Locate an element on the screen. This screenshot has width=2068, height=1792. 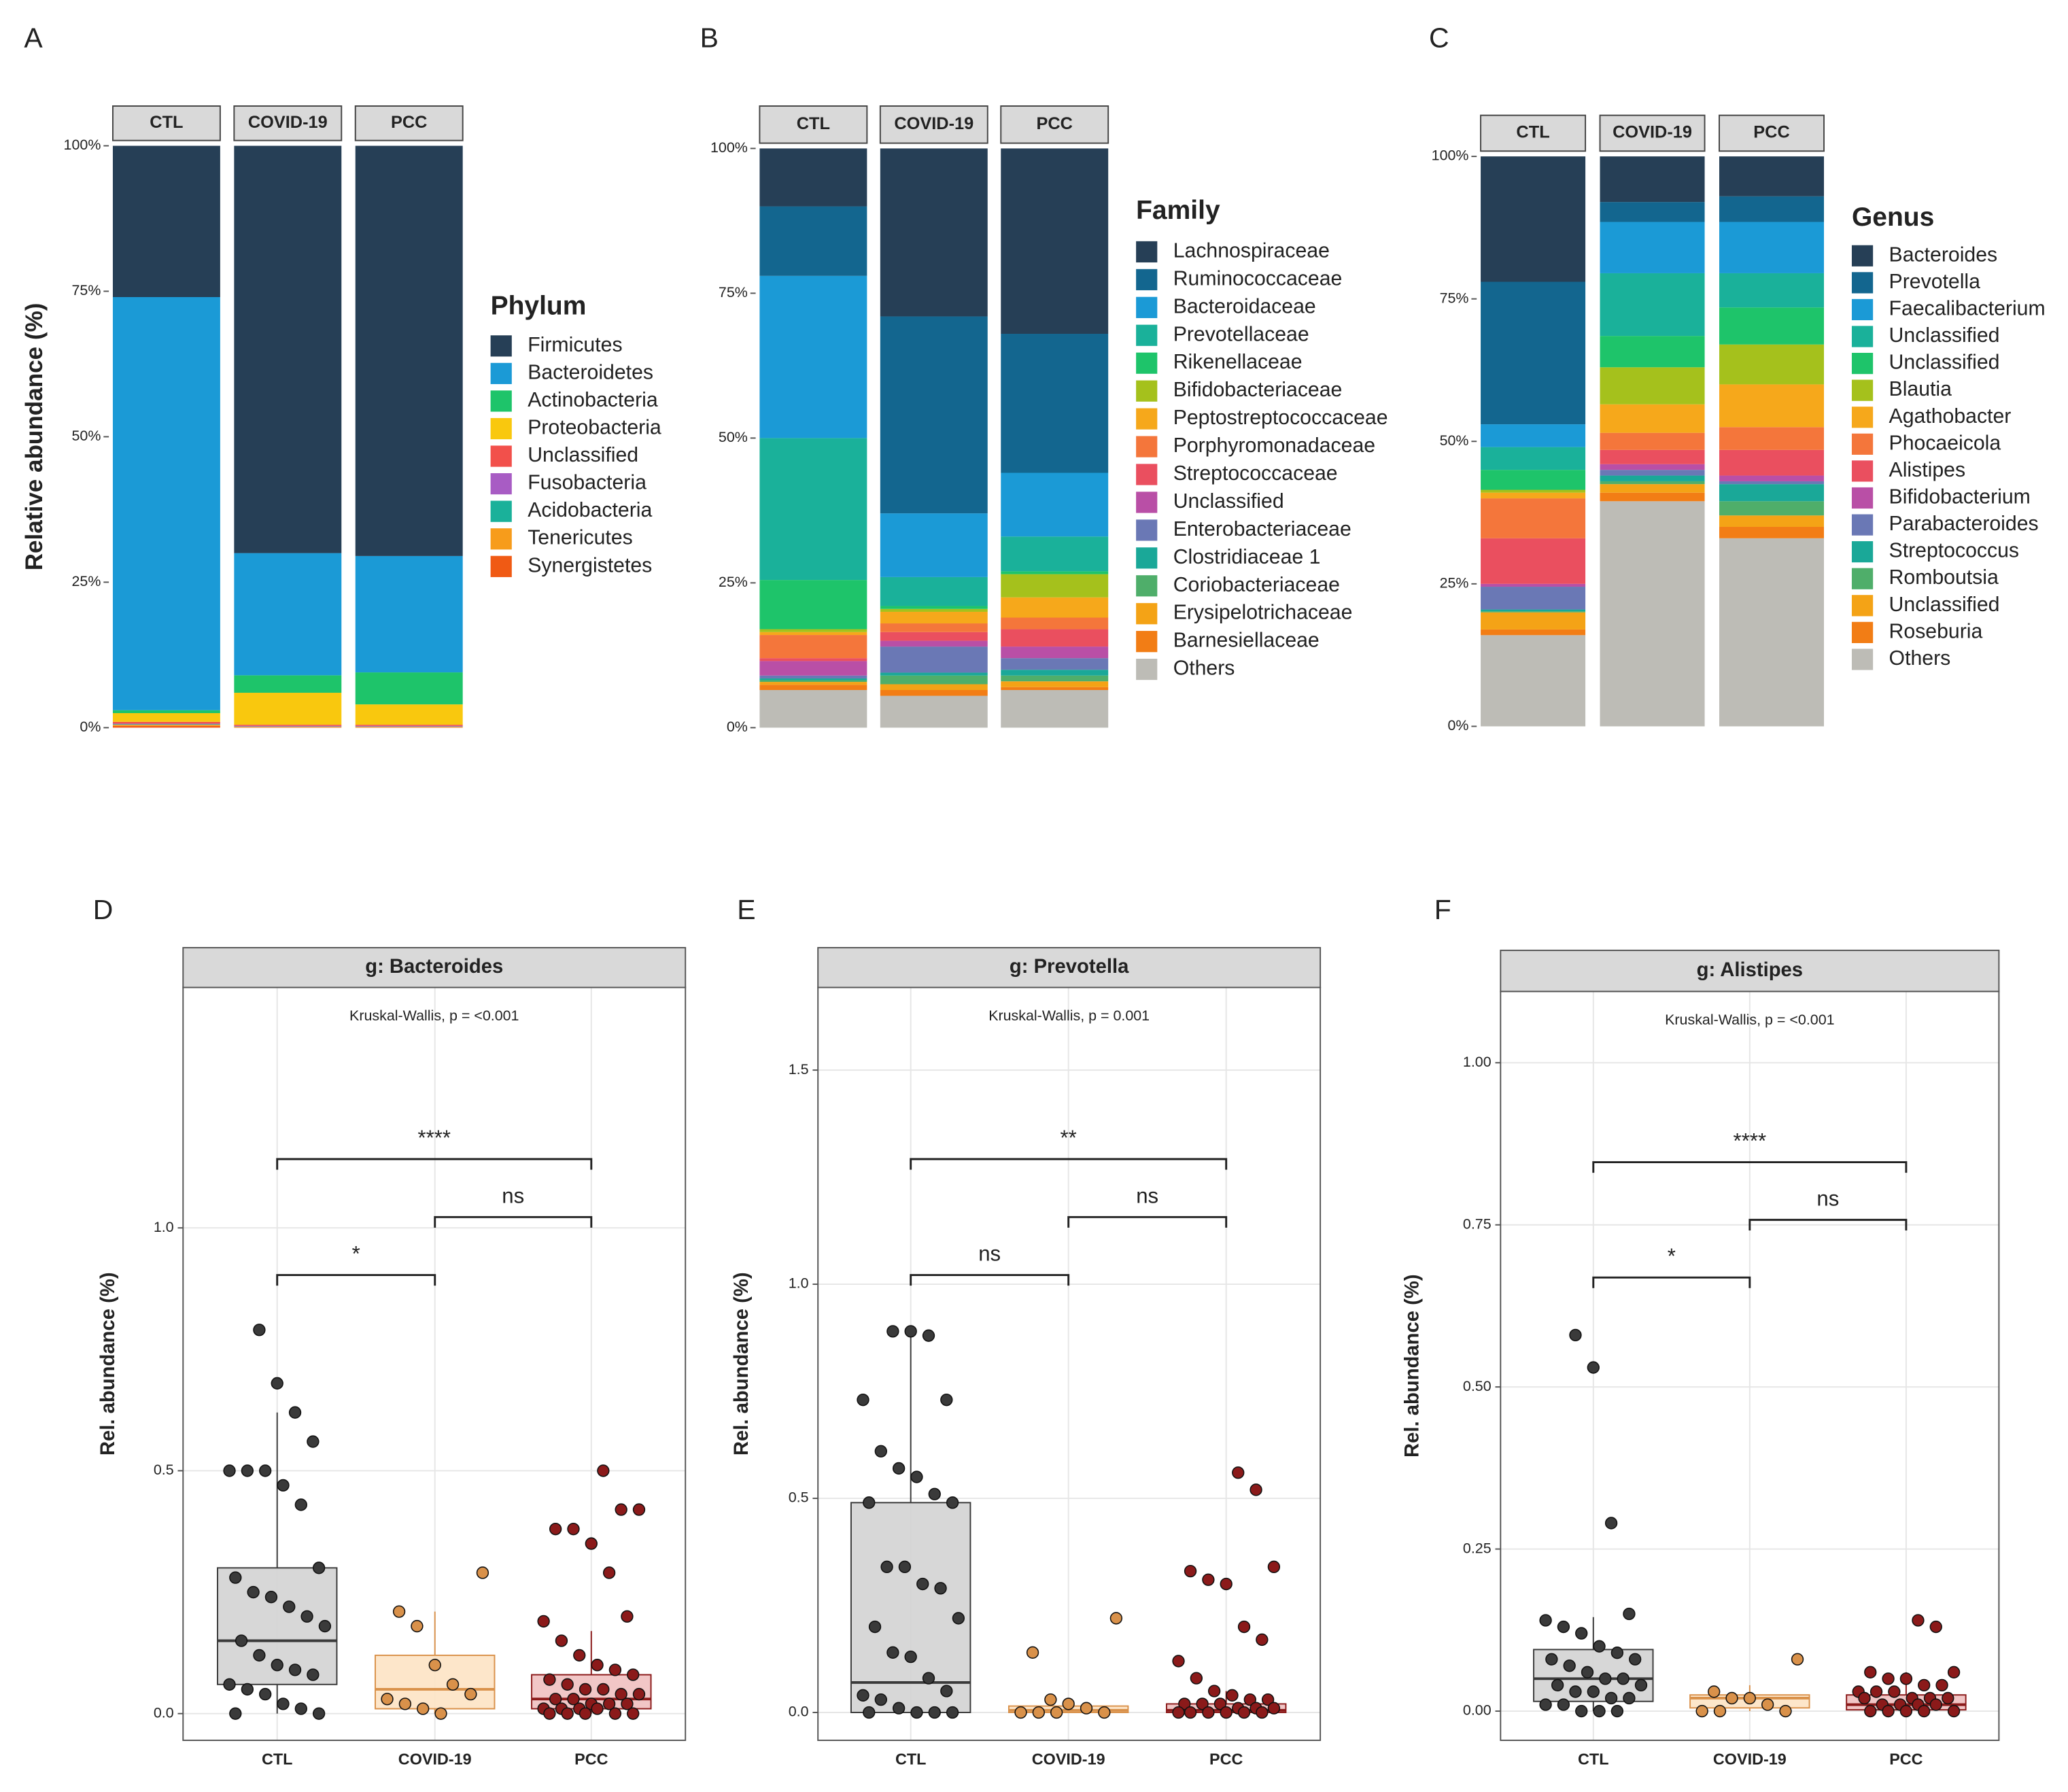
significance-label: **** is located at coordinates (434, 1138).